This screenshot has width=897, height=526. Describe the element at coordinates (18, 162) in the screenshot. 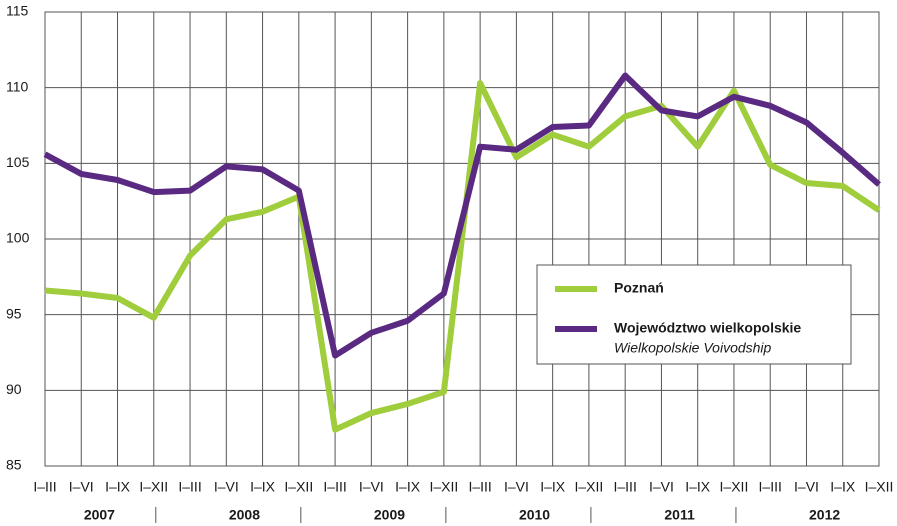

I see `y-tick-label: 105` at that location.